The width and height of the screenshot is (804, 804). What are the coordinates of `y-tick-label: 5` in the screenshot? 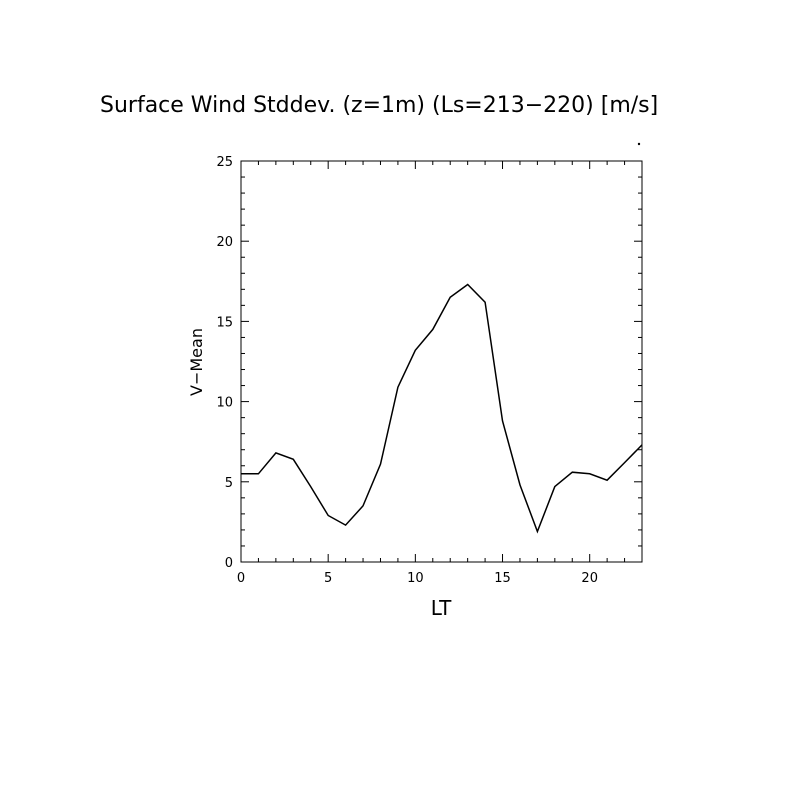 It's located at (229, 483).